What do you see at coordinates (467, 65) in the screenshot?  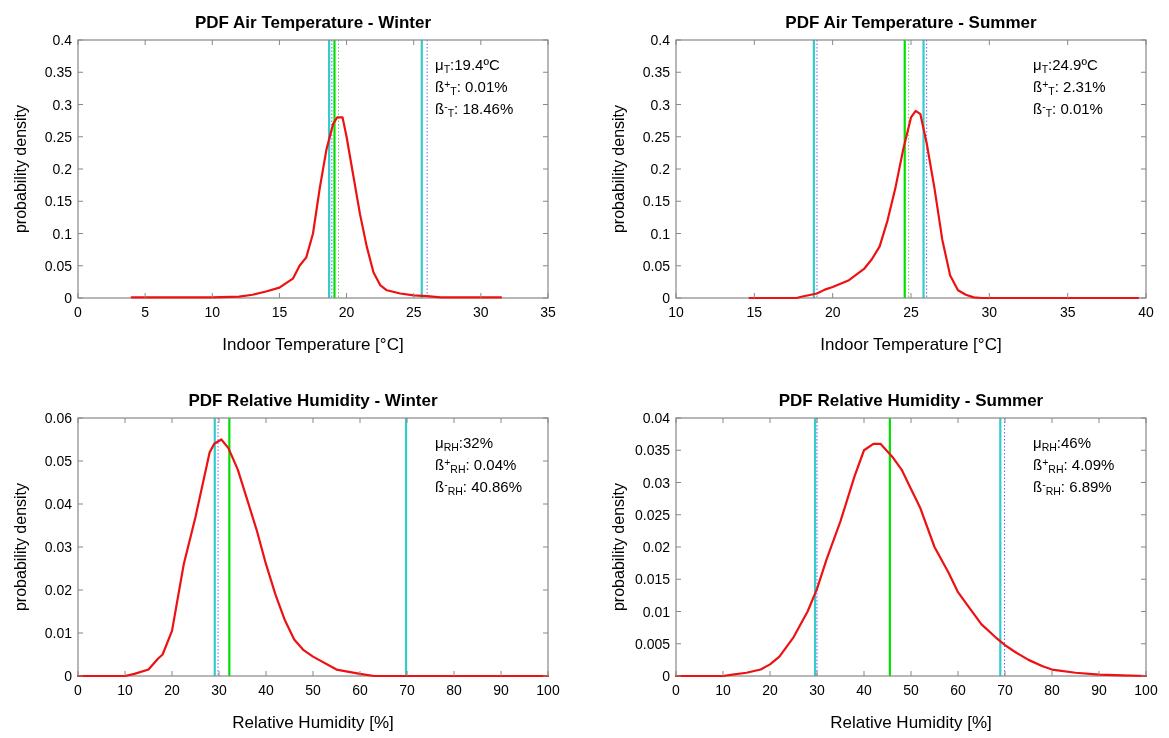 I see `annotation: μ$_{T}$:19.4ºC` at bounding box center [467, 65].